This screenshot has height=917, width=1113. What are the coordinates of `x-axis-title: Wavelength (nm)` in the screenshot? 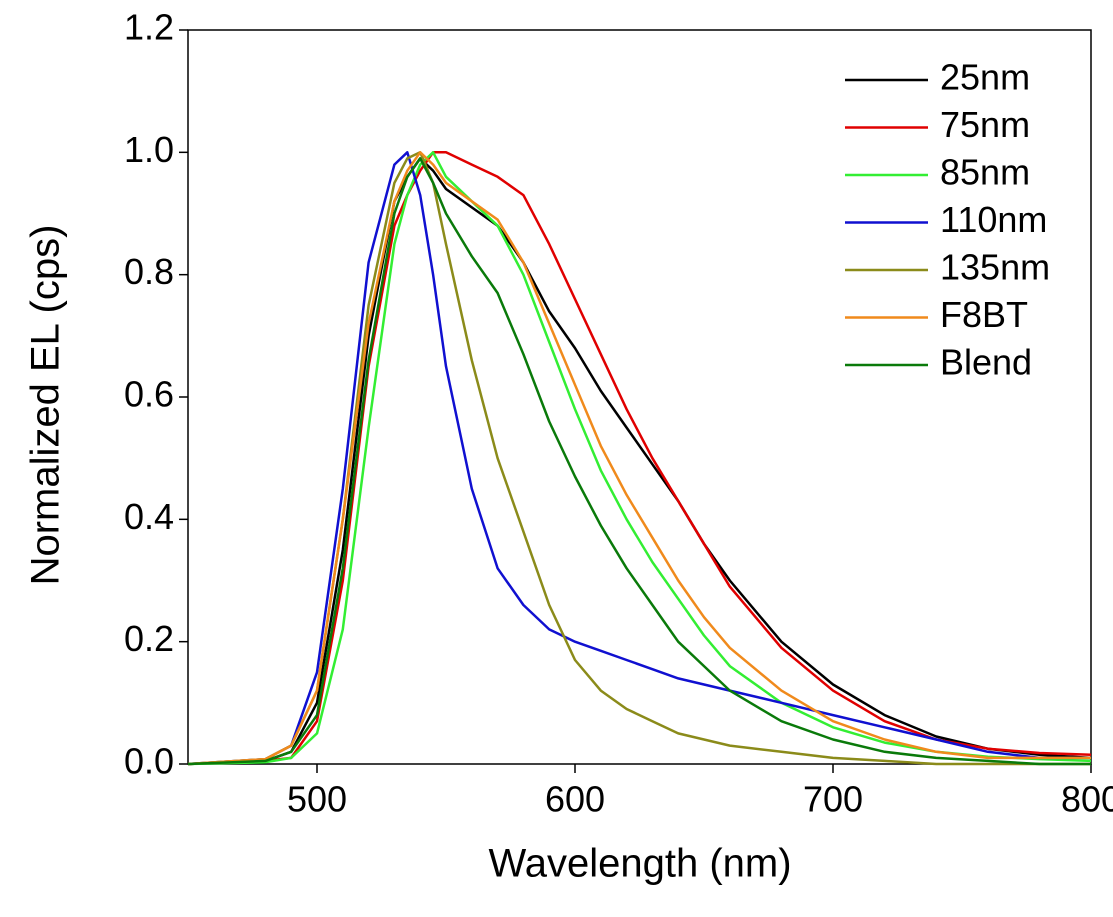 It's located at (639, 864).